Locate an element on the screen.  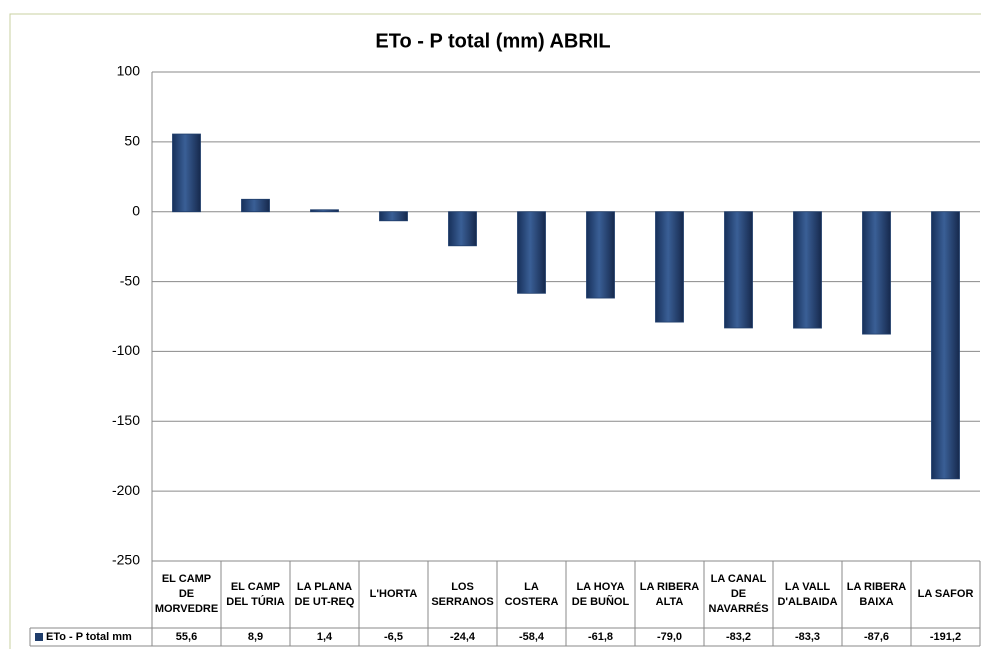
data-table-value: -58,4 is located at coordinates (531, 636).